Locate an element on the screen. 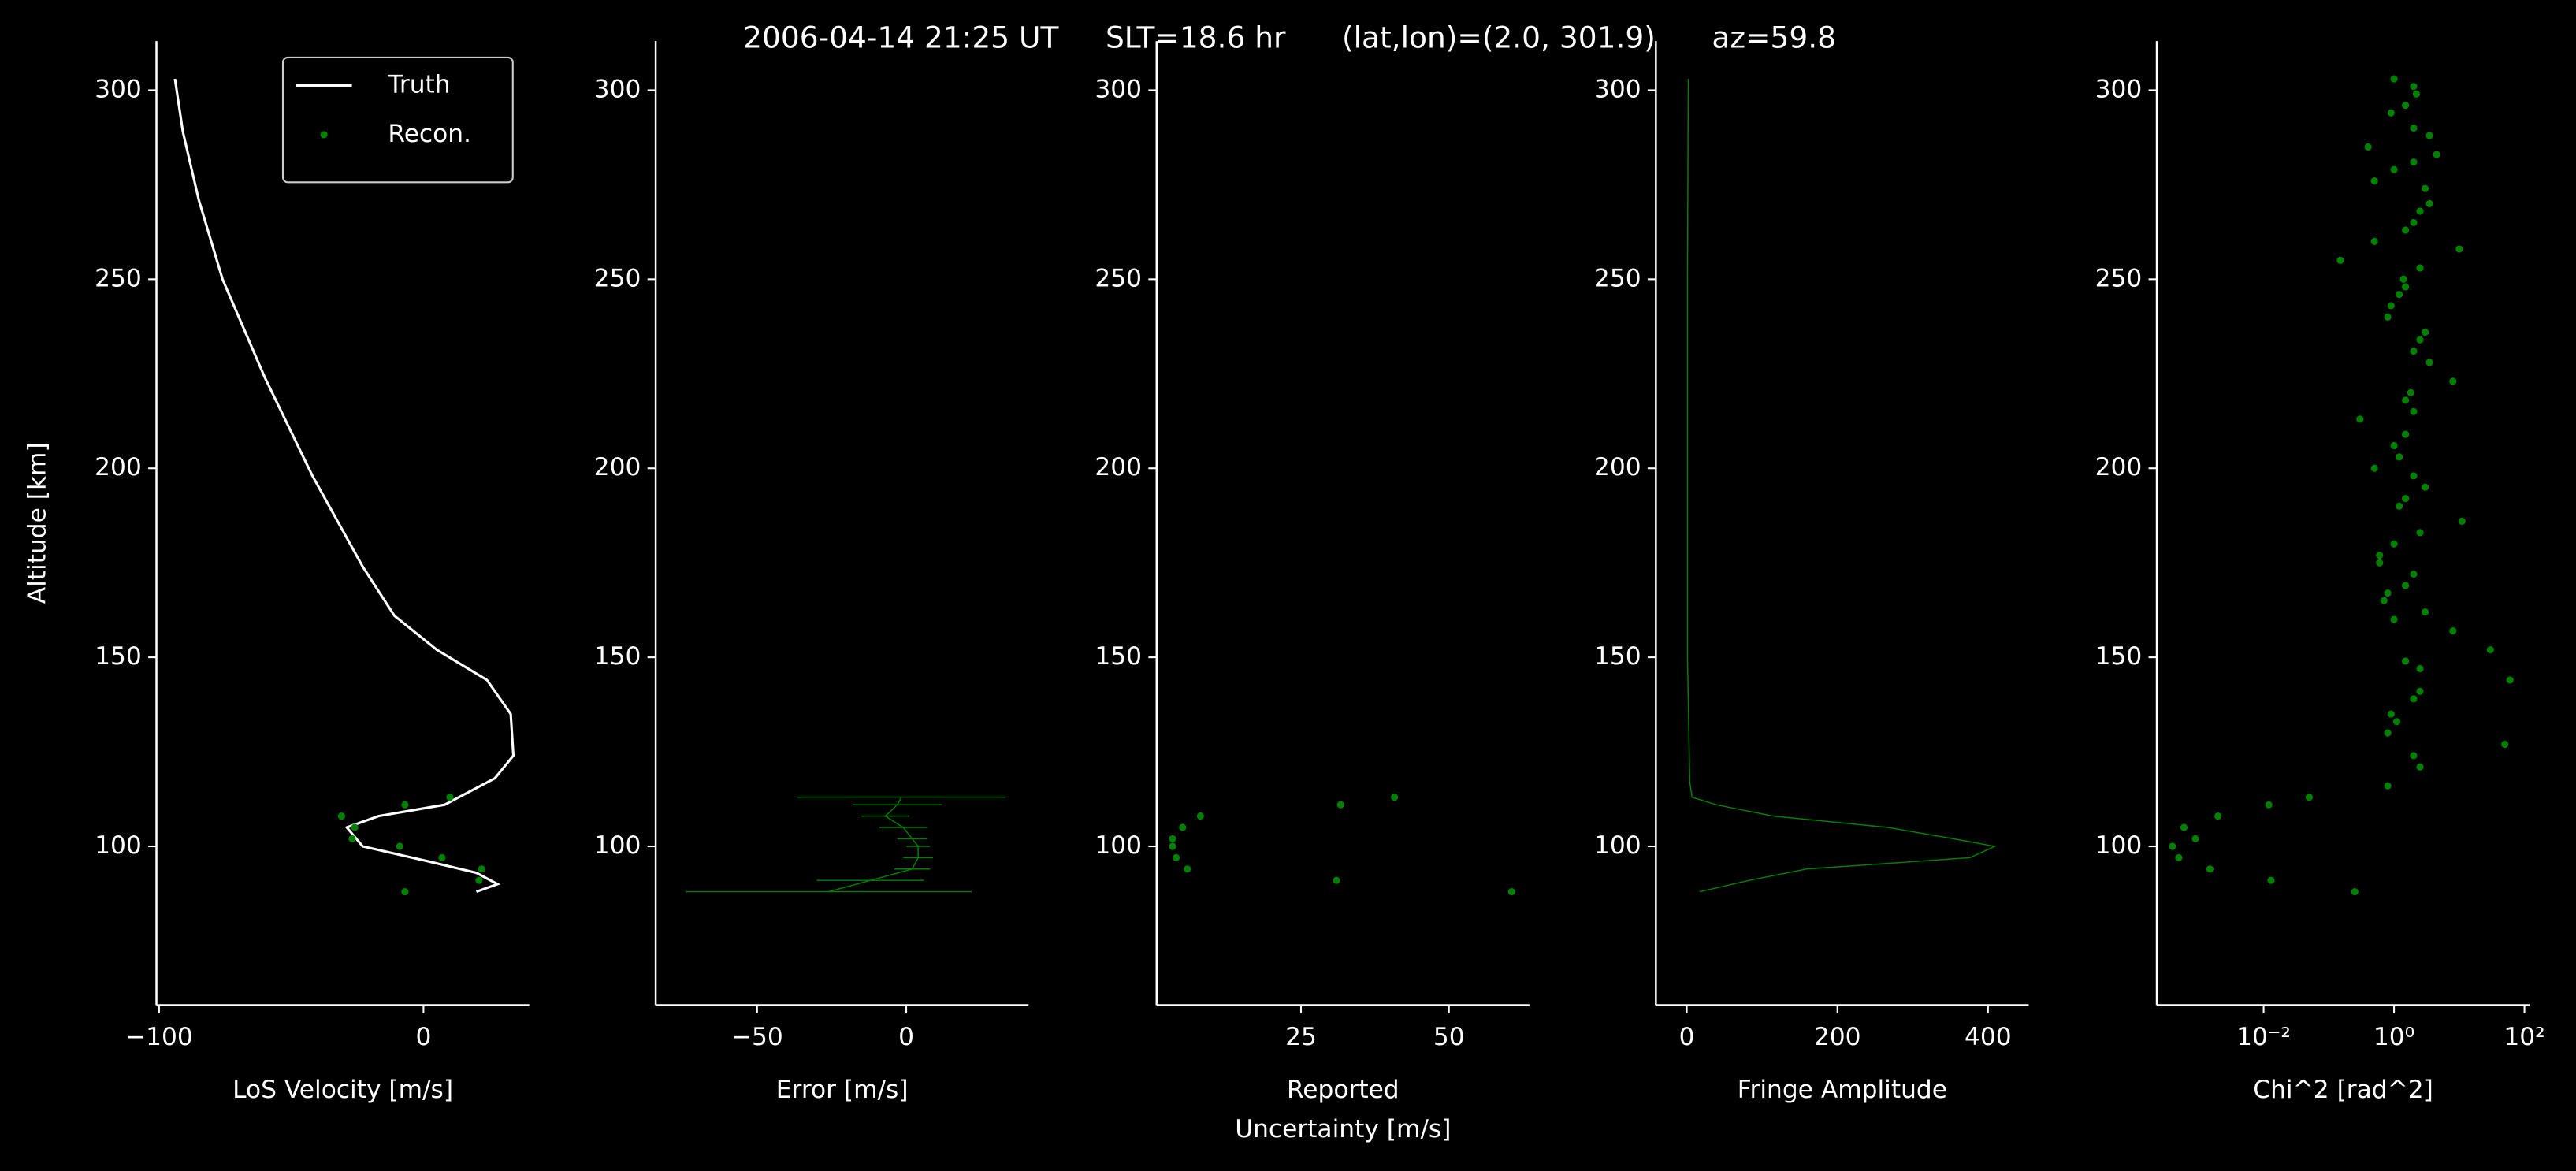 This screenshot has height=1171, width=2576. error-line is located at coordinates (873, 845).